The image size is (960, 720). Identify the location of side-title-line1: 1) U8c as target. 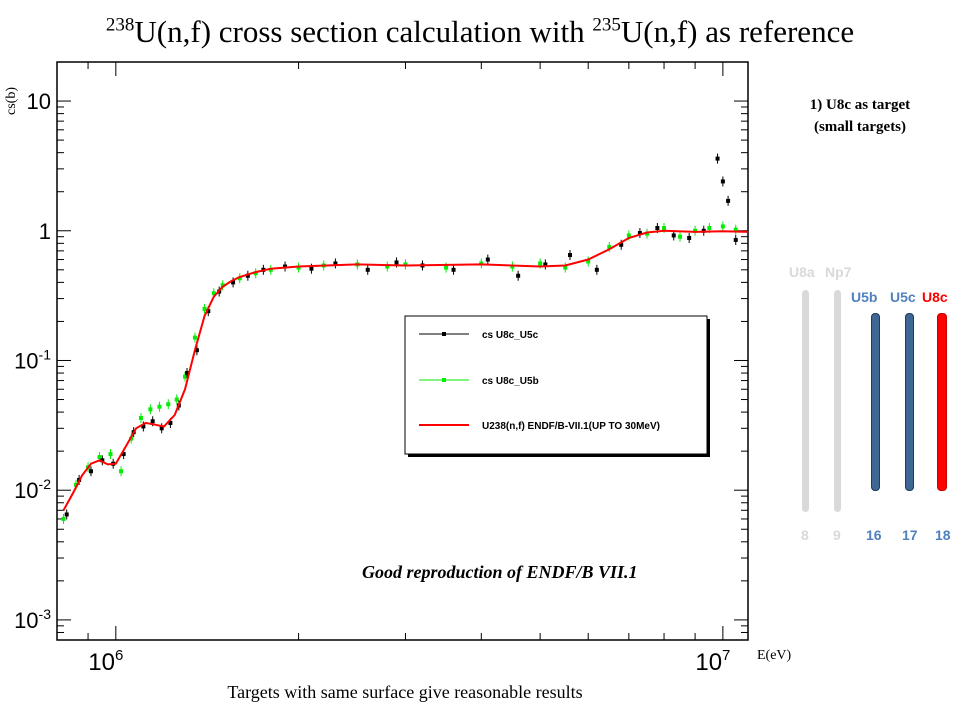
(860, 105).